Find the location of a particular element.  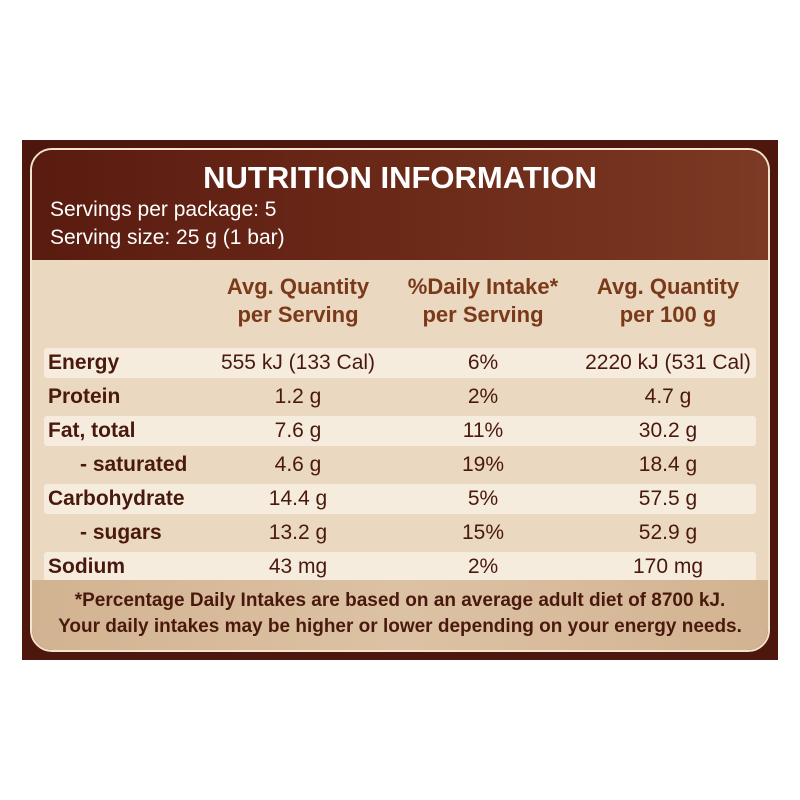

row-label: Carbohydrate is located at coordinates (116, 498).